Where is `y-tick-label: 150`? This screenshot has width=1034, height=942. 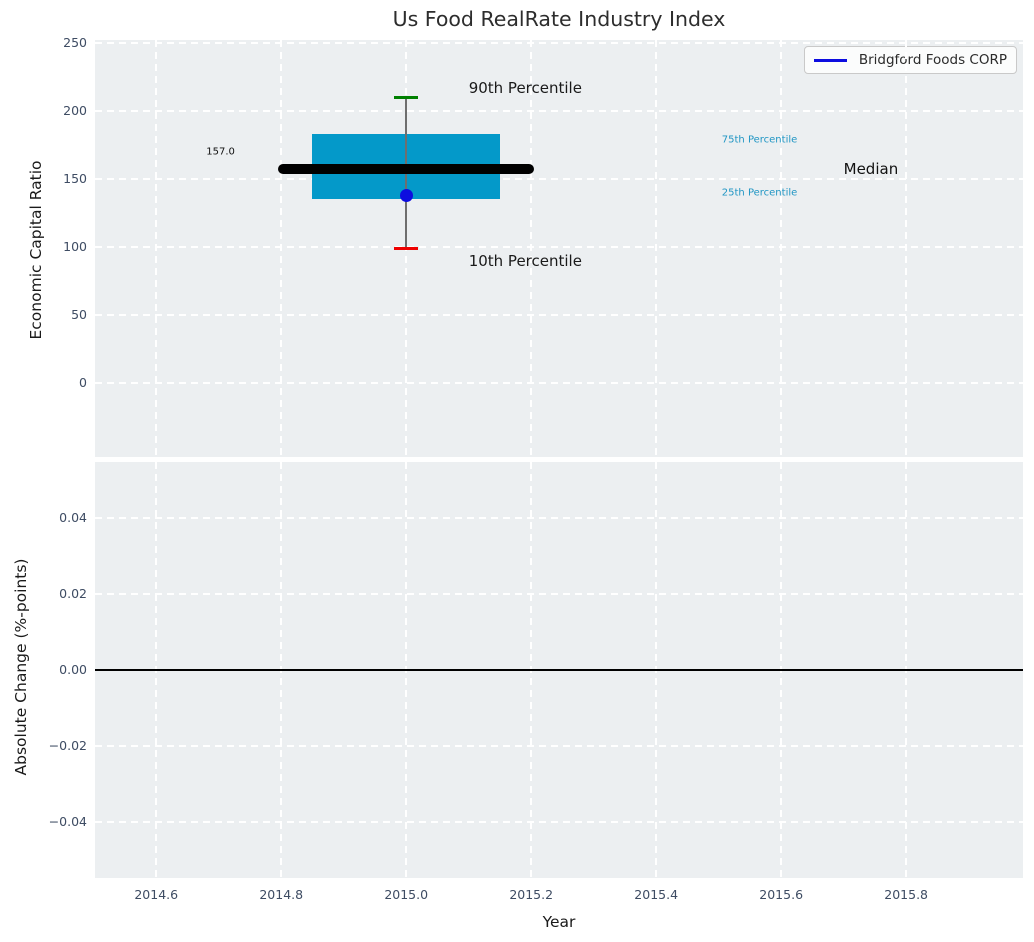 y-tick-label: 150 is located at coordinates (75, 178).